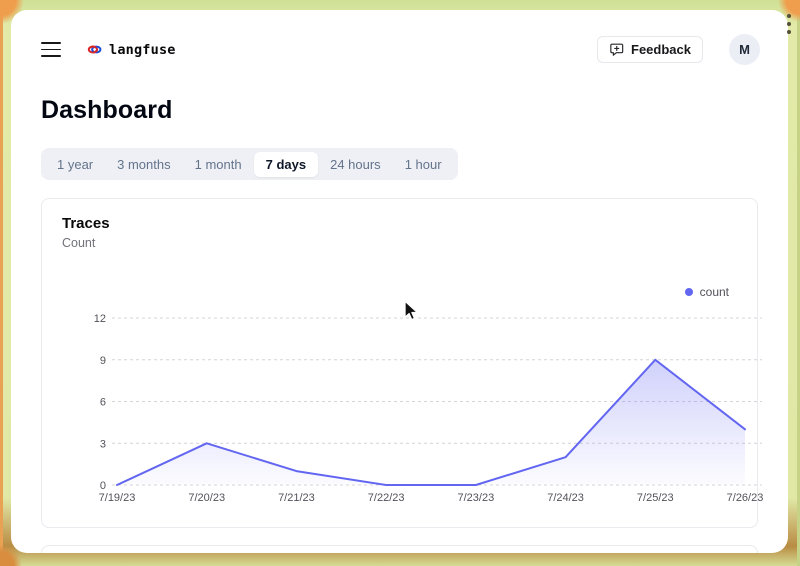  Describe the element at coordinates (103, 361) in the screenshot. I see `svg-text: 9` at that location.